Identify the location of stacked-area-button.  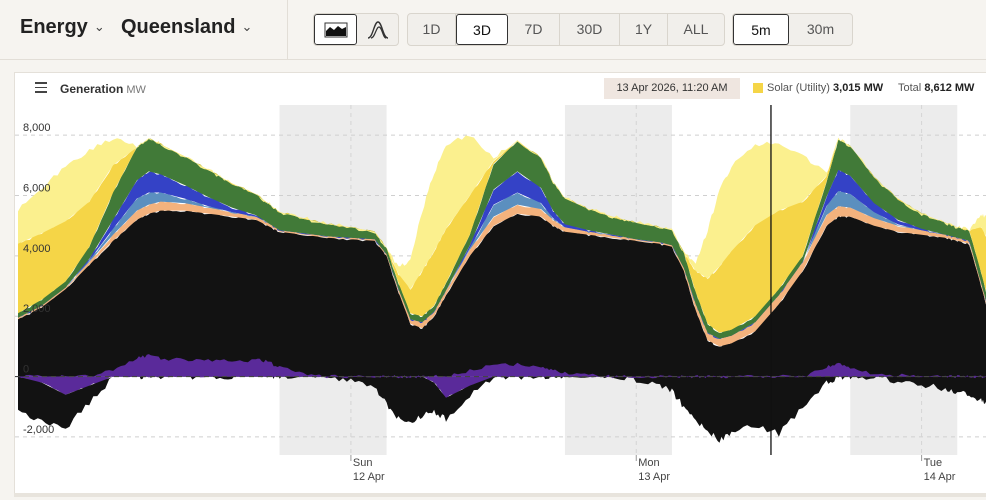
(335, 29).